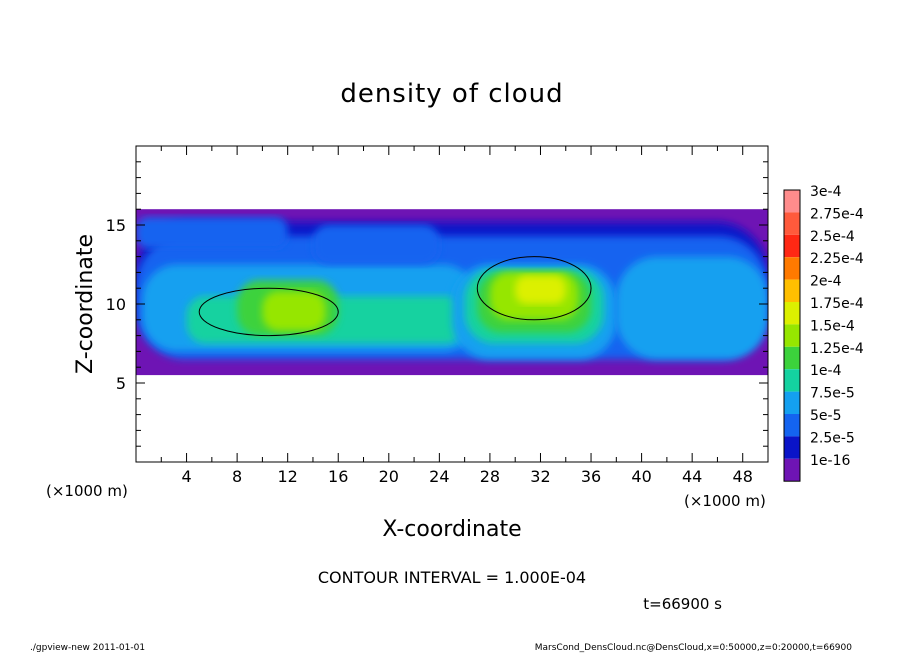 This screenshot has width=904, height=654. I want to click on x-tick-label: 24, so click(439, 476).